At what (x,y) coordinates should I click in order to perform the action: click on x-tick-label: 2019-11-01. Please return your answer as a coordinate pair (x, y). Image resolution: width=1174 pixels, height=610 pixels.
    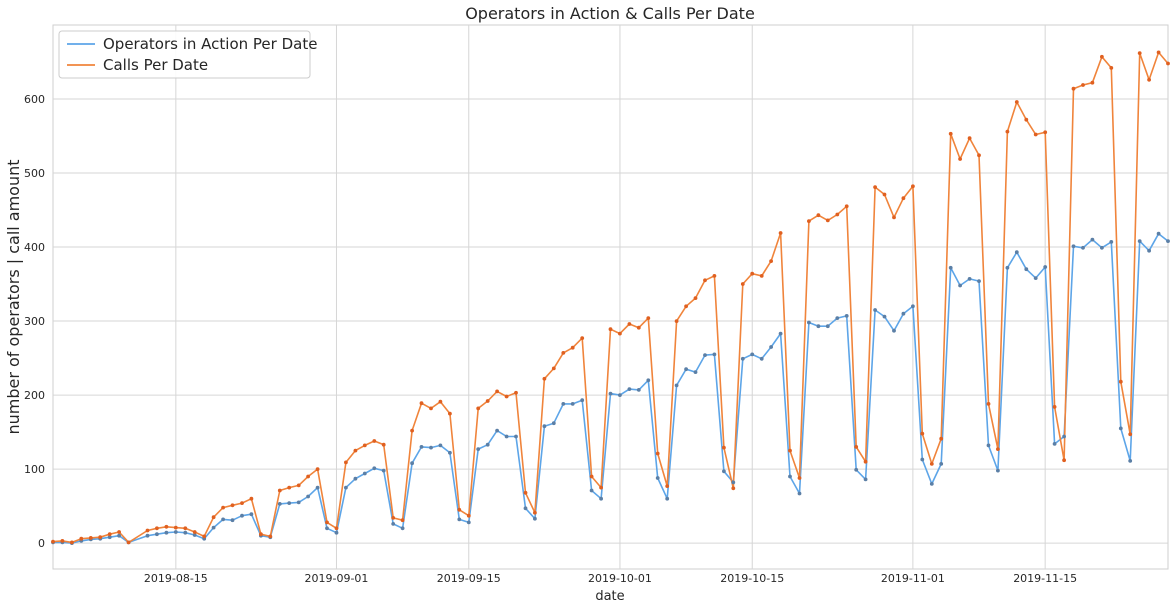
    Looking at the image, I should click on (913, 578).